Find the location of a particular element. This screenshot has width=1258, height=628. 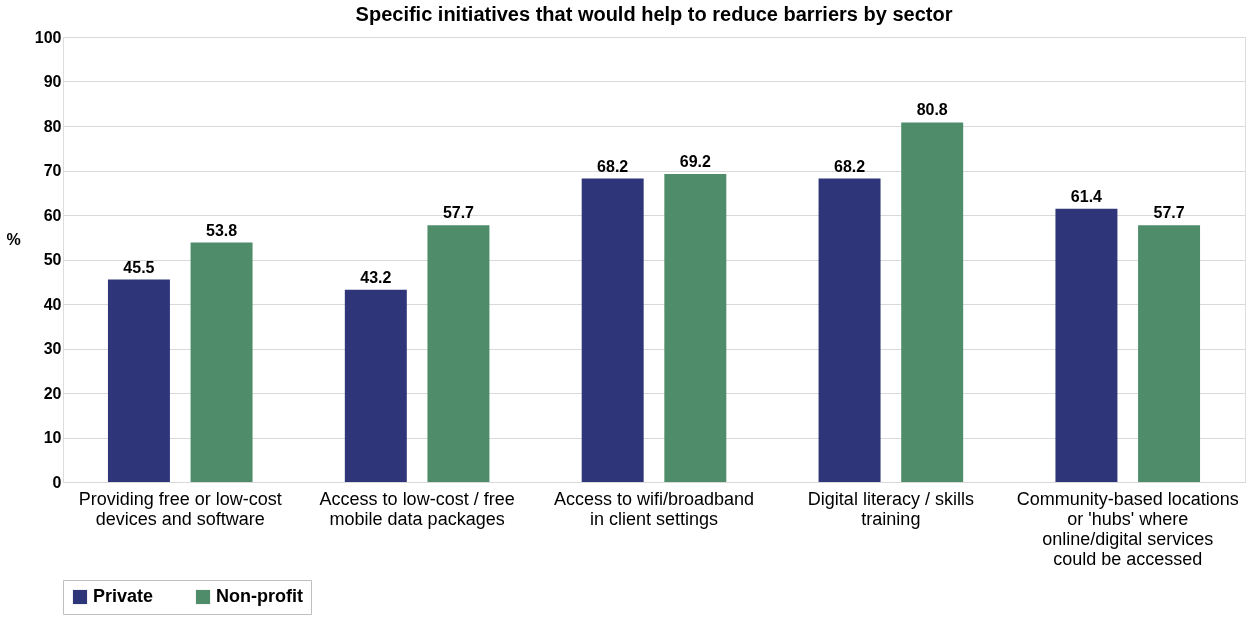

data-label: 61.4 is located at coordinates (1086, 196).